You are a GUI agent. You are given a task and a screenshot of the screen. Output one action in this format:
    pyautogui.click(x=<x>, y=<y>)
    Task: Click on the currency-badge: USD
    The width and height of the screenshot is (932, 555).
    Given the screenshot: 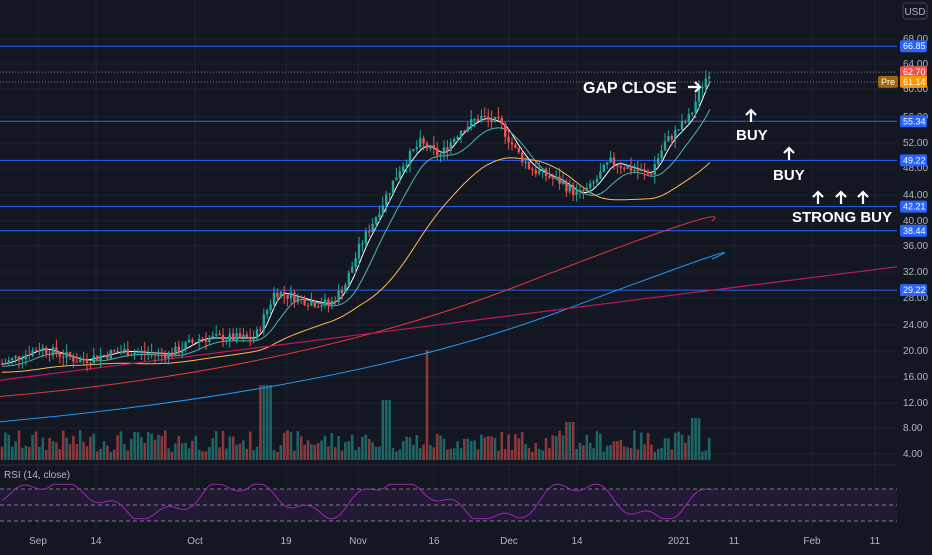 What is the action you would take?
    pyautogui.click(x=915, y=11)
    